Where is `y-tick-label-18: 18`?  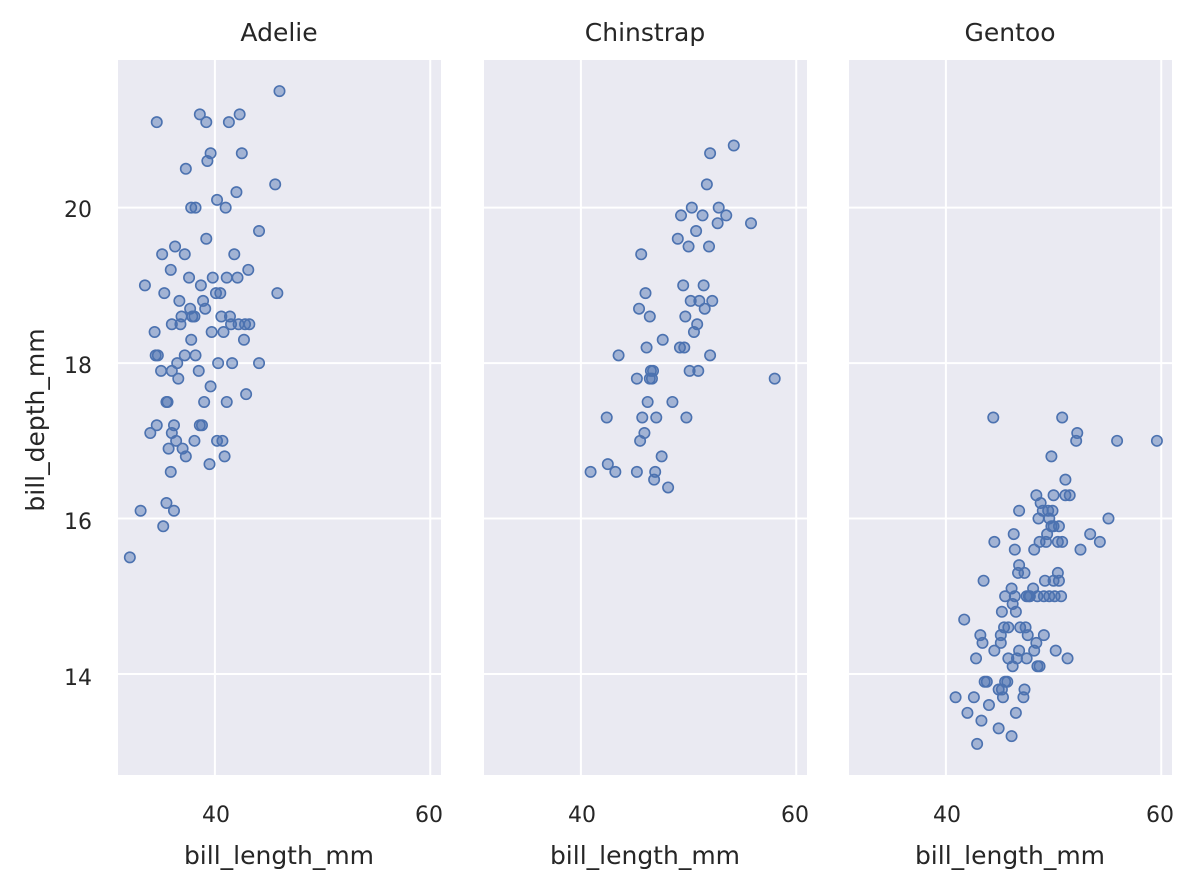 y-tick-label-18: 18 is located at coordinates (78, 366).